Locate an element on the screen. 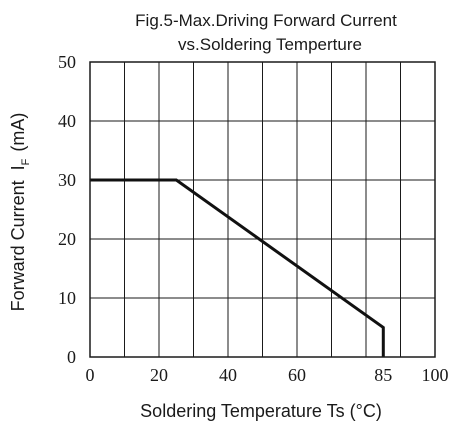  y-tick-label: 0 is located at coordinates (71, 357).